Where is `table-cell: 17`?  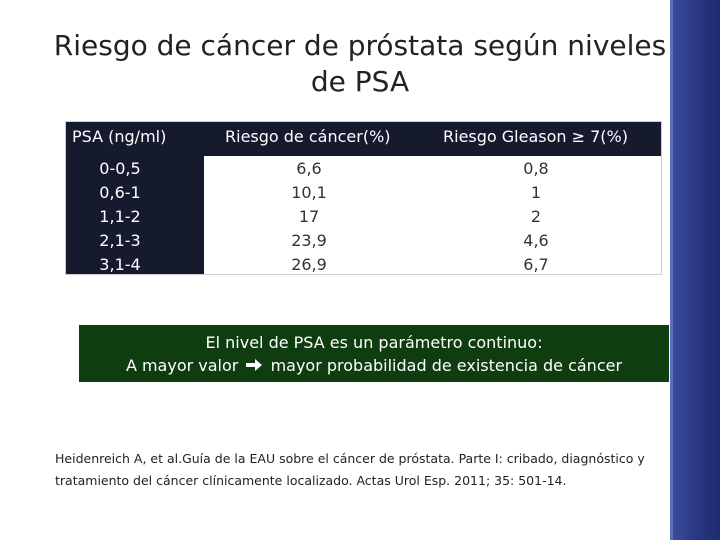 table-cell: 17 is located at coordinates (309, 216).